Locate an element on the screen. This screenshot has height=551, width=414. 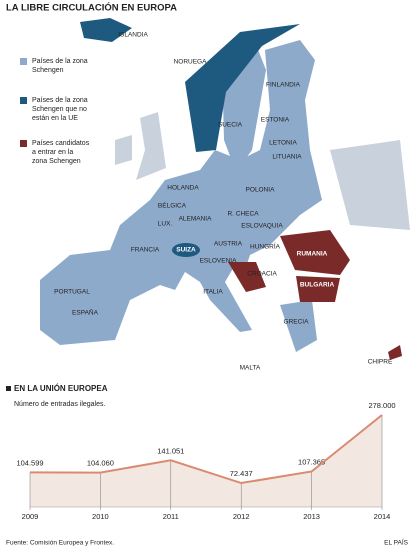
country-label: NORUEGA is located at coordinates (191, 62).